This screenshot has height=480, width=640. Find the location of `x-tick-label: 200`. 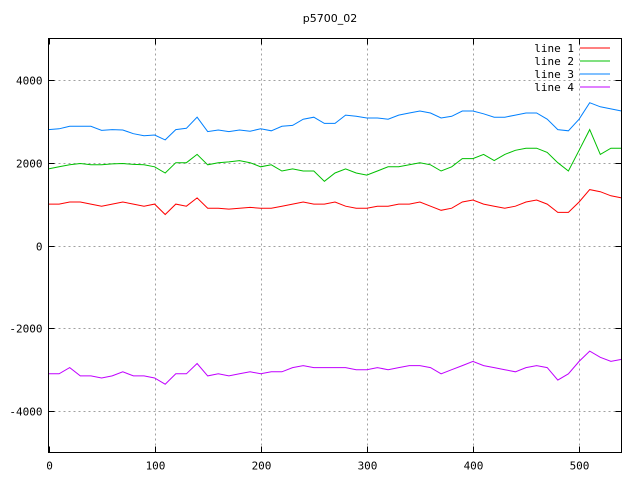

x-tick-label: 200 is located at coordinates (262, 466).